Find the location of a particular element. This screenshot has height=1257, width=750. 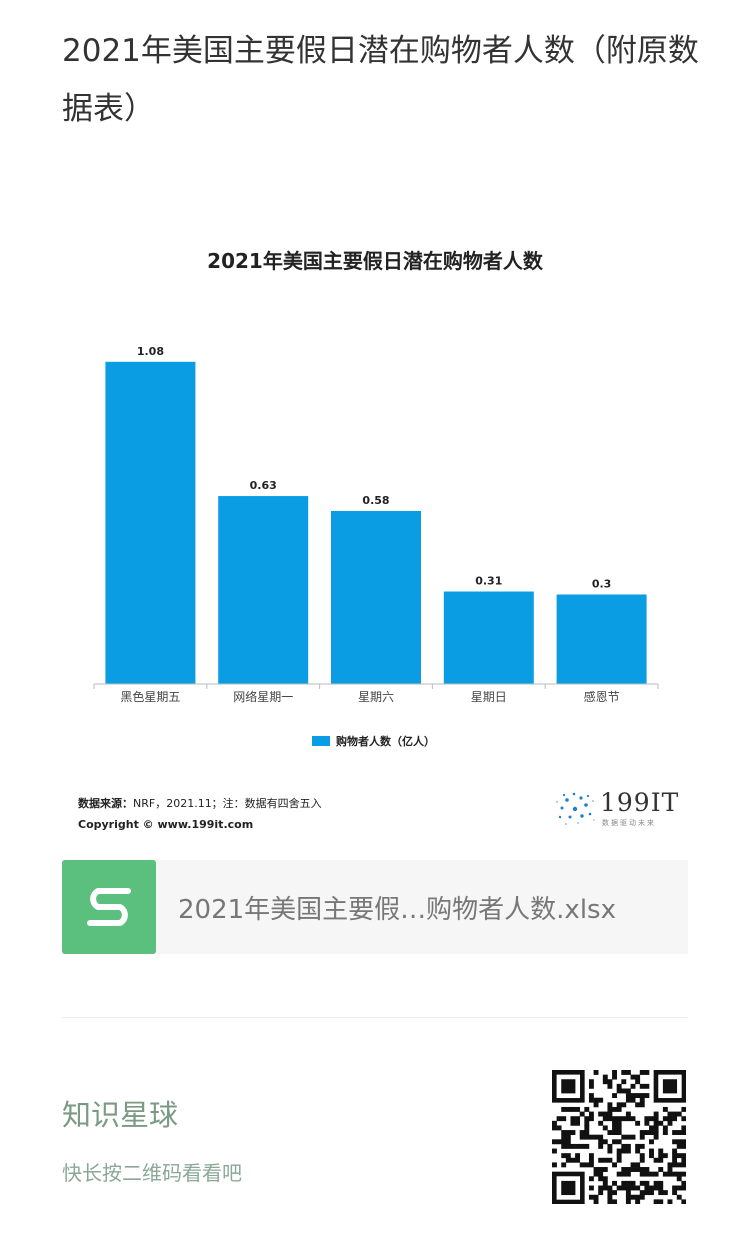

data-label-4: 0.3 is located at coordinates (602, 584).